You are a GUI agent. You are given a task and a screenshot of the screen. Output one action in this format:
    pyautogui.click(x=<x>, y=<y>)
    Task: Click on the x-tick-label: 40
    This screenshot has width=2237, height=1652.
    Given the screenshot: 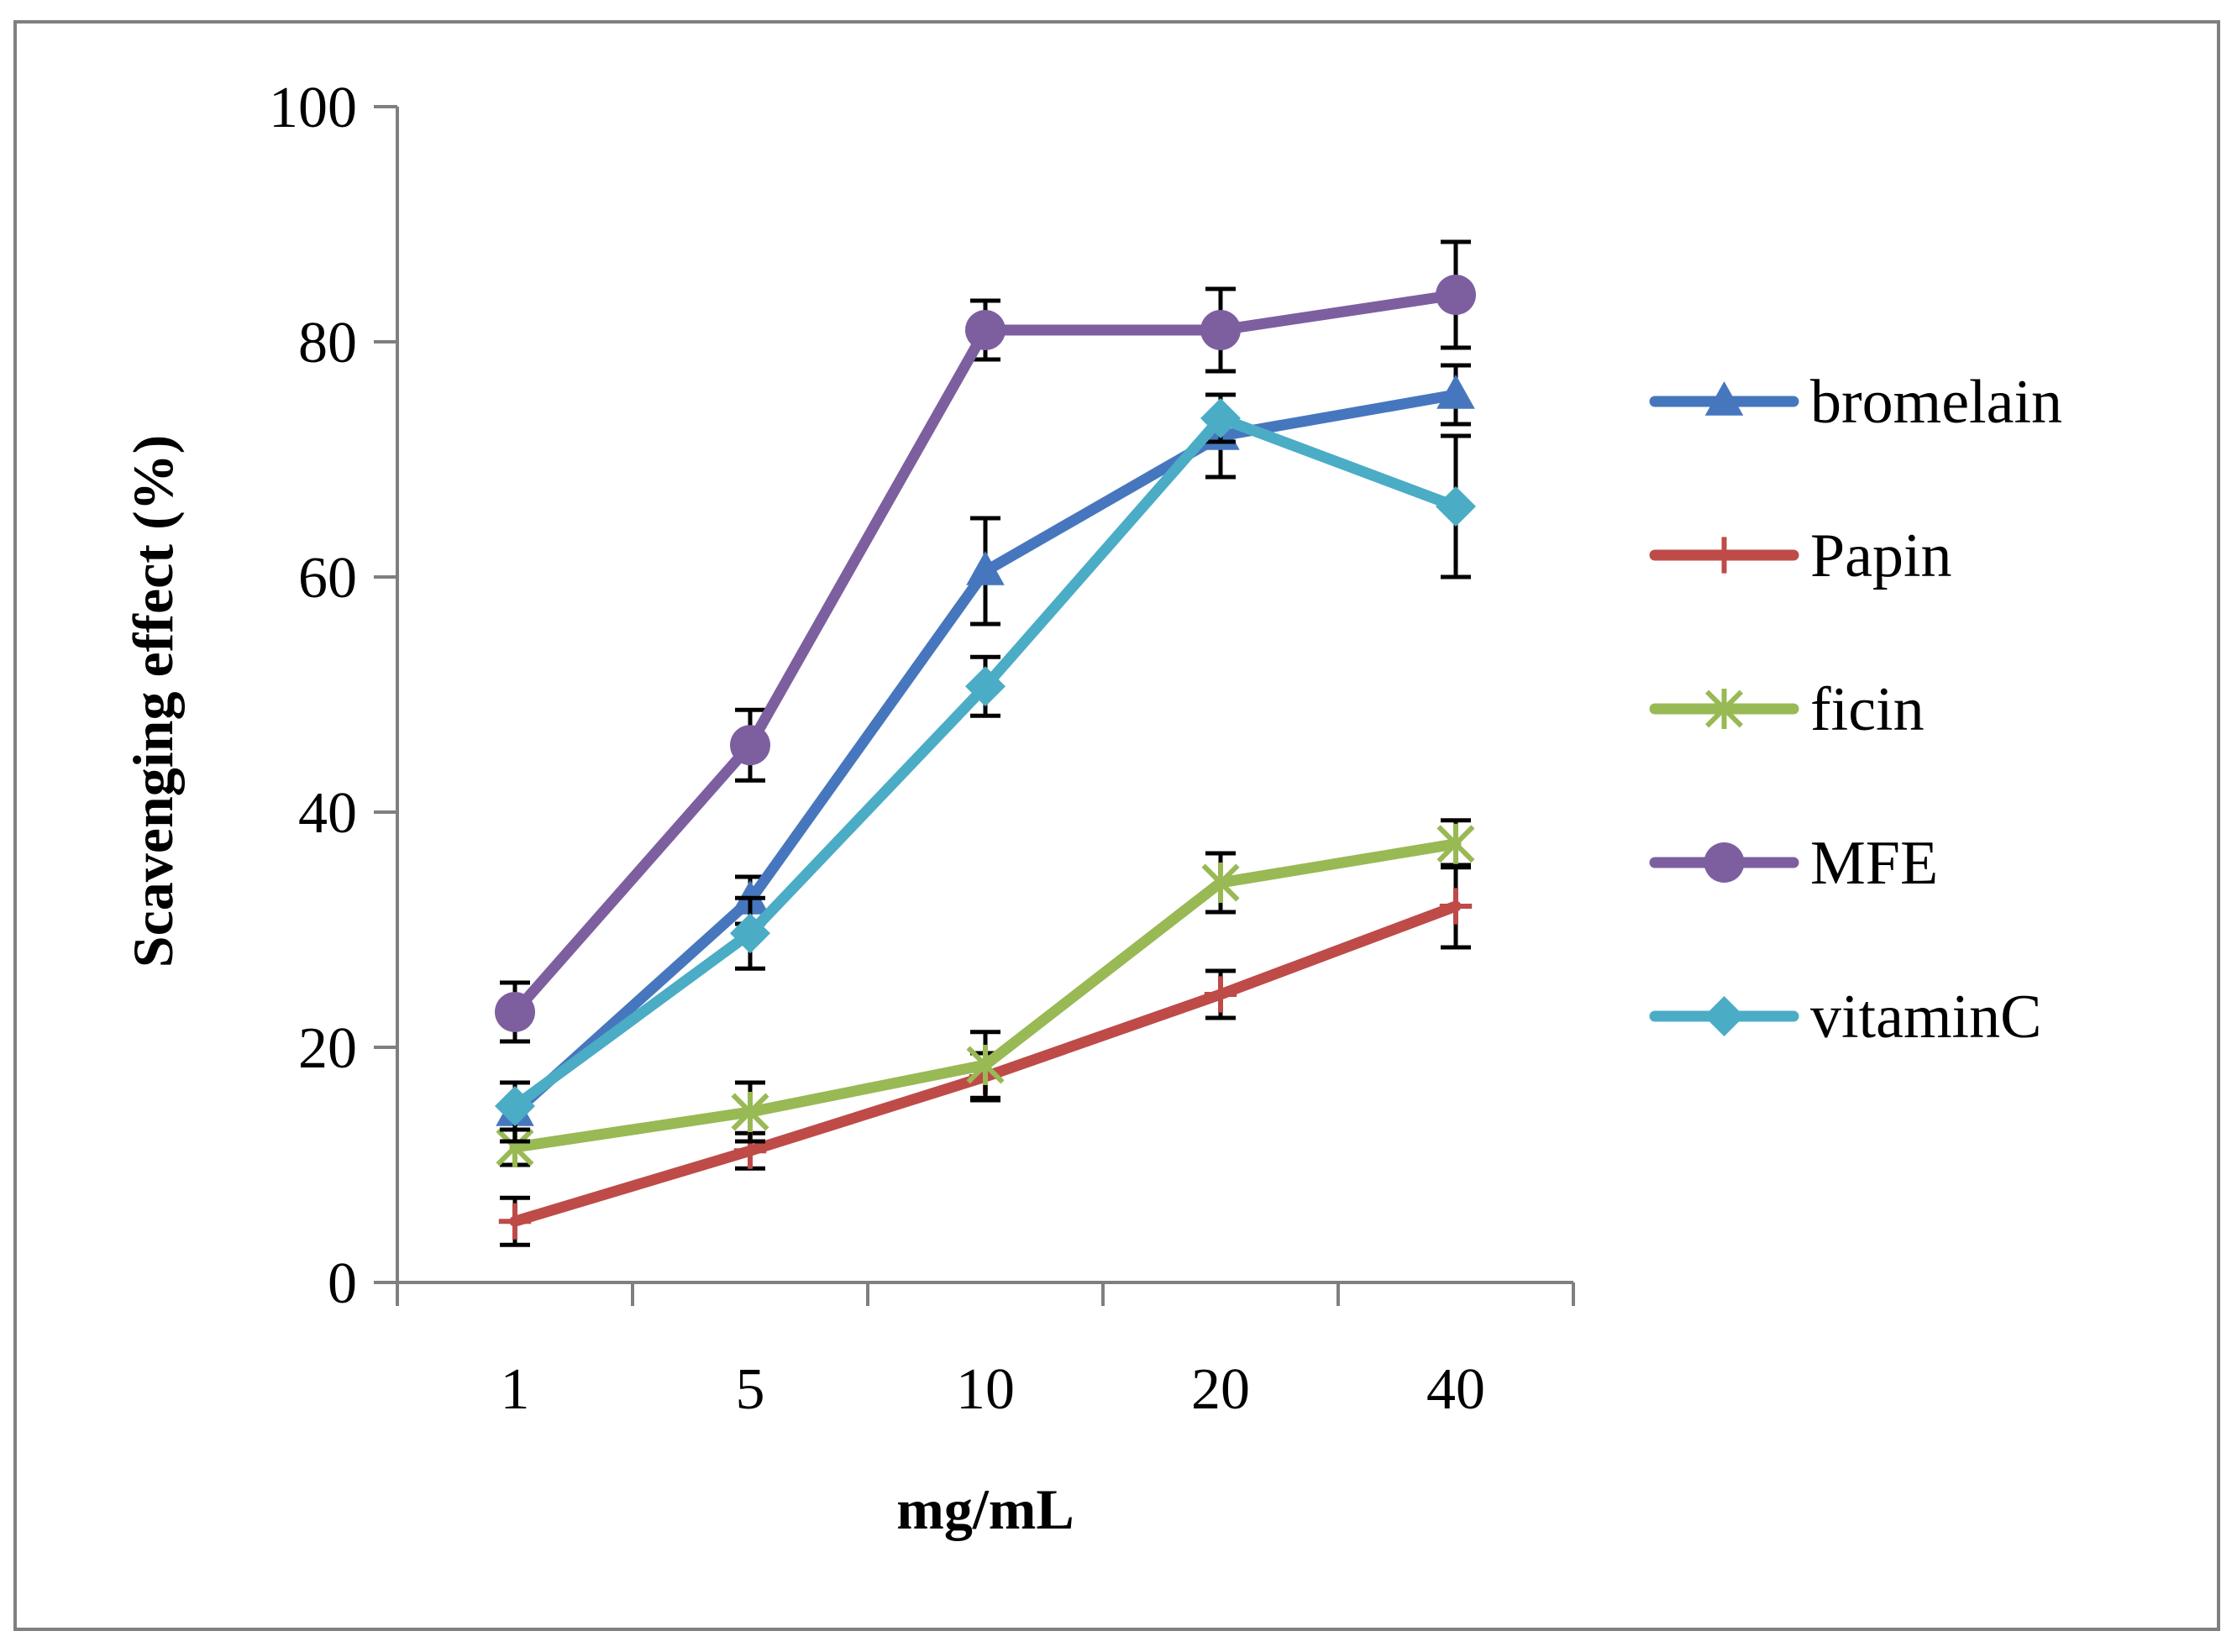 What is the action you would take?
    pyautogui.click(x=1455, y=1389)
    